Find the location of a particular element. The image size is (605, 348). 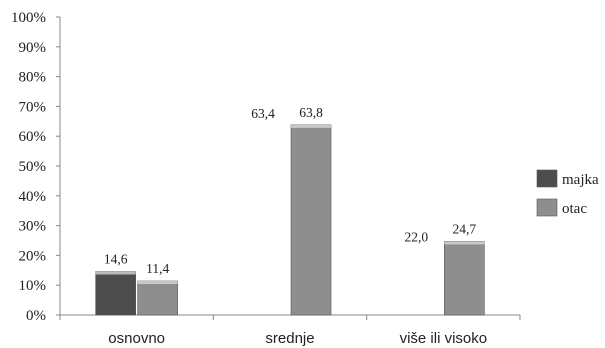

legend: majka otac is located at coordinates (567, 193).